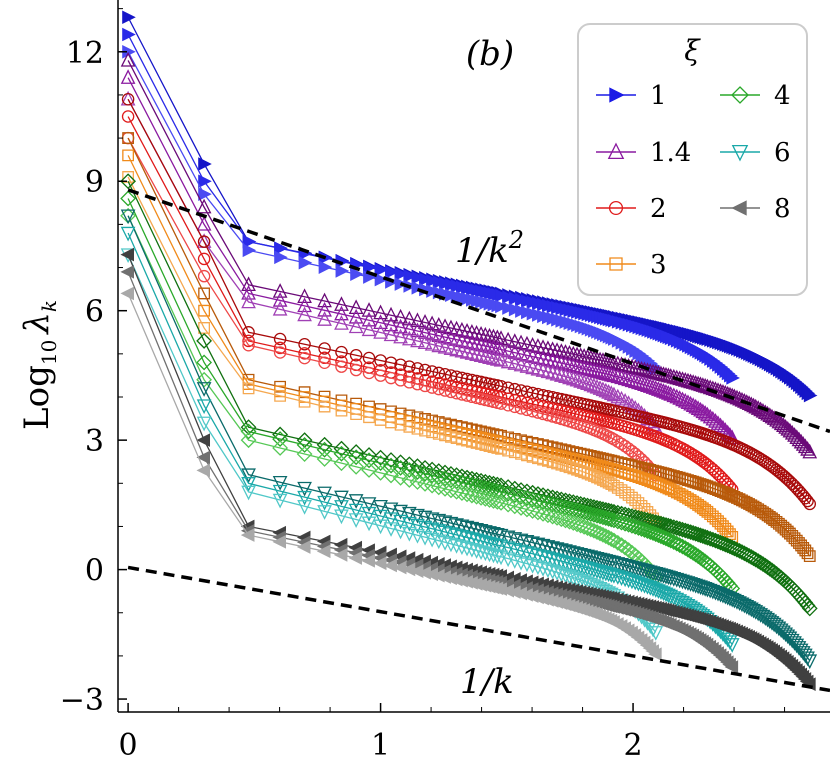 The height and width of the screenshot is (767, 830). I want to click on x-tick-label: 2, so click(633, 745).